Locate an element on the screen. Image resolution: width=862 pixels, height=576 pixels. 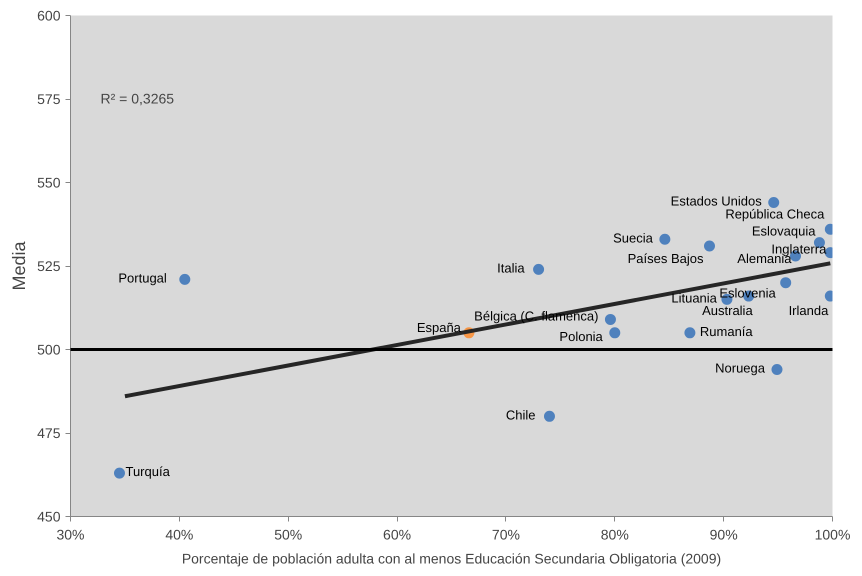
data-label: Países Bajos is located at coordinates (666, 258).